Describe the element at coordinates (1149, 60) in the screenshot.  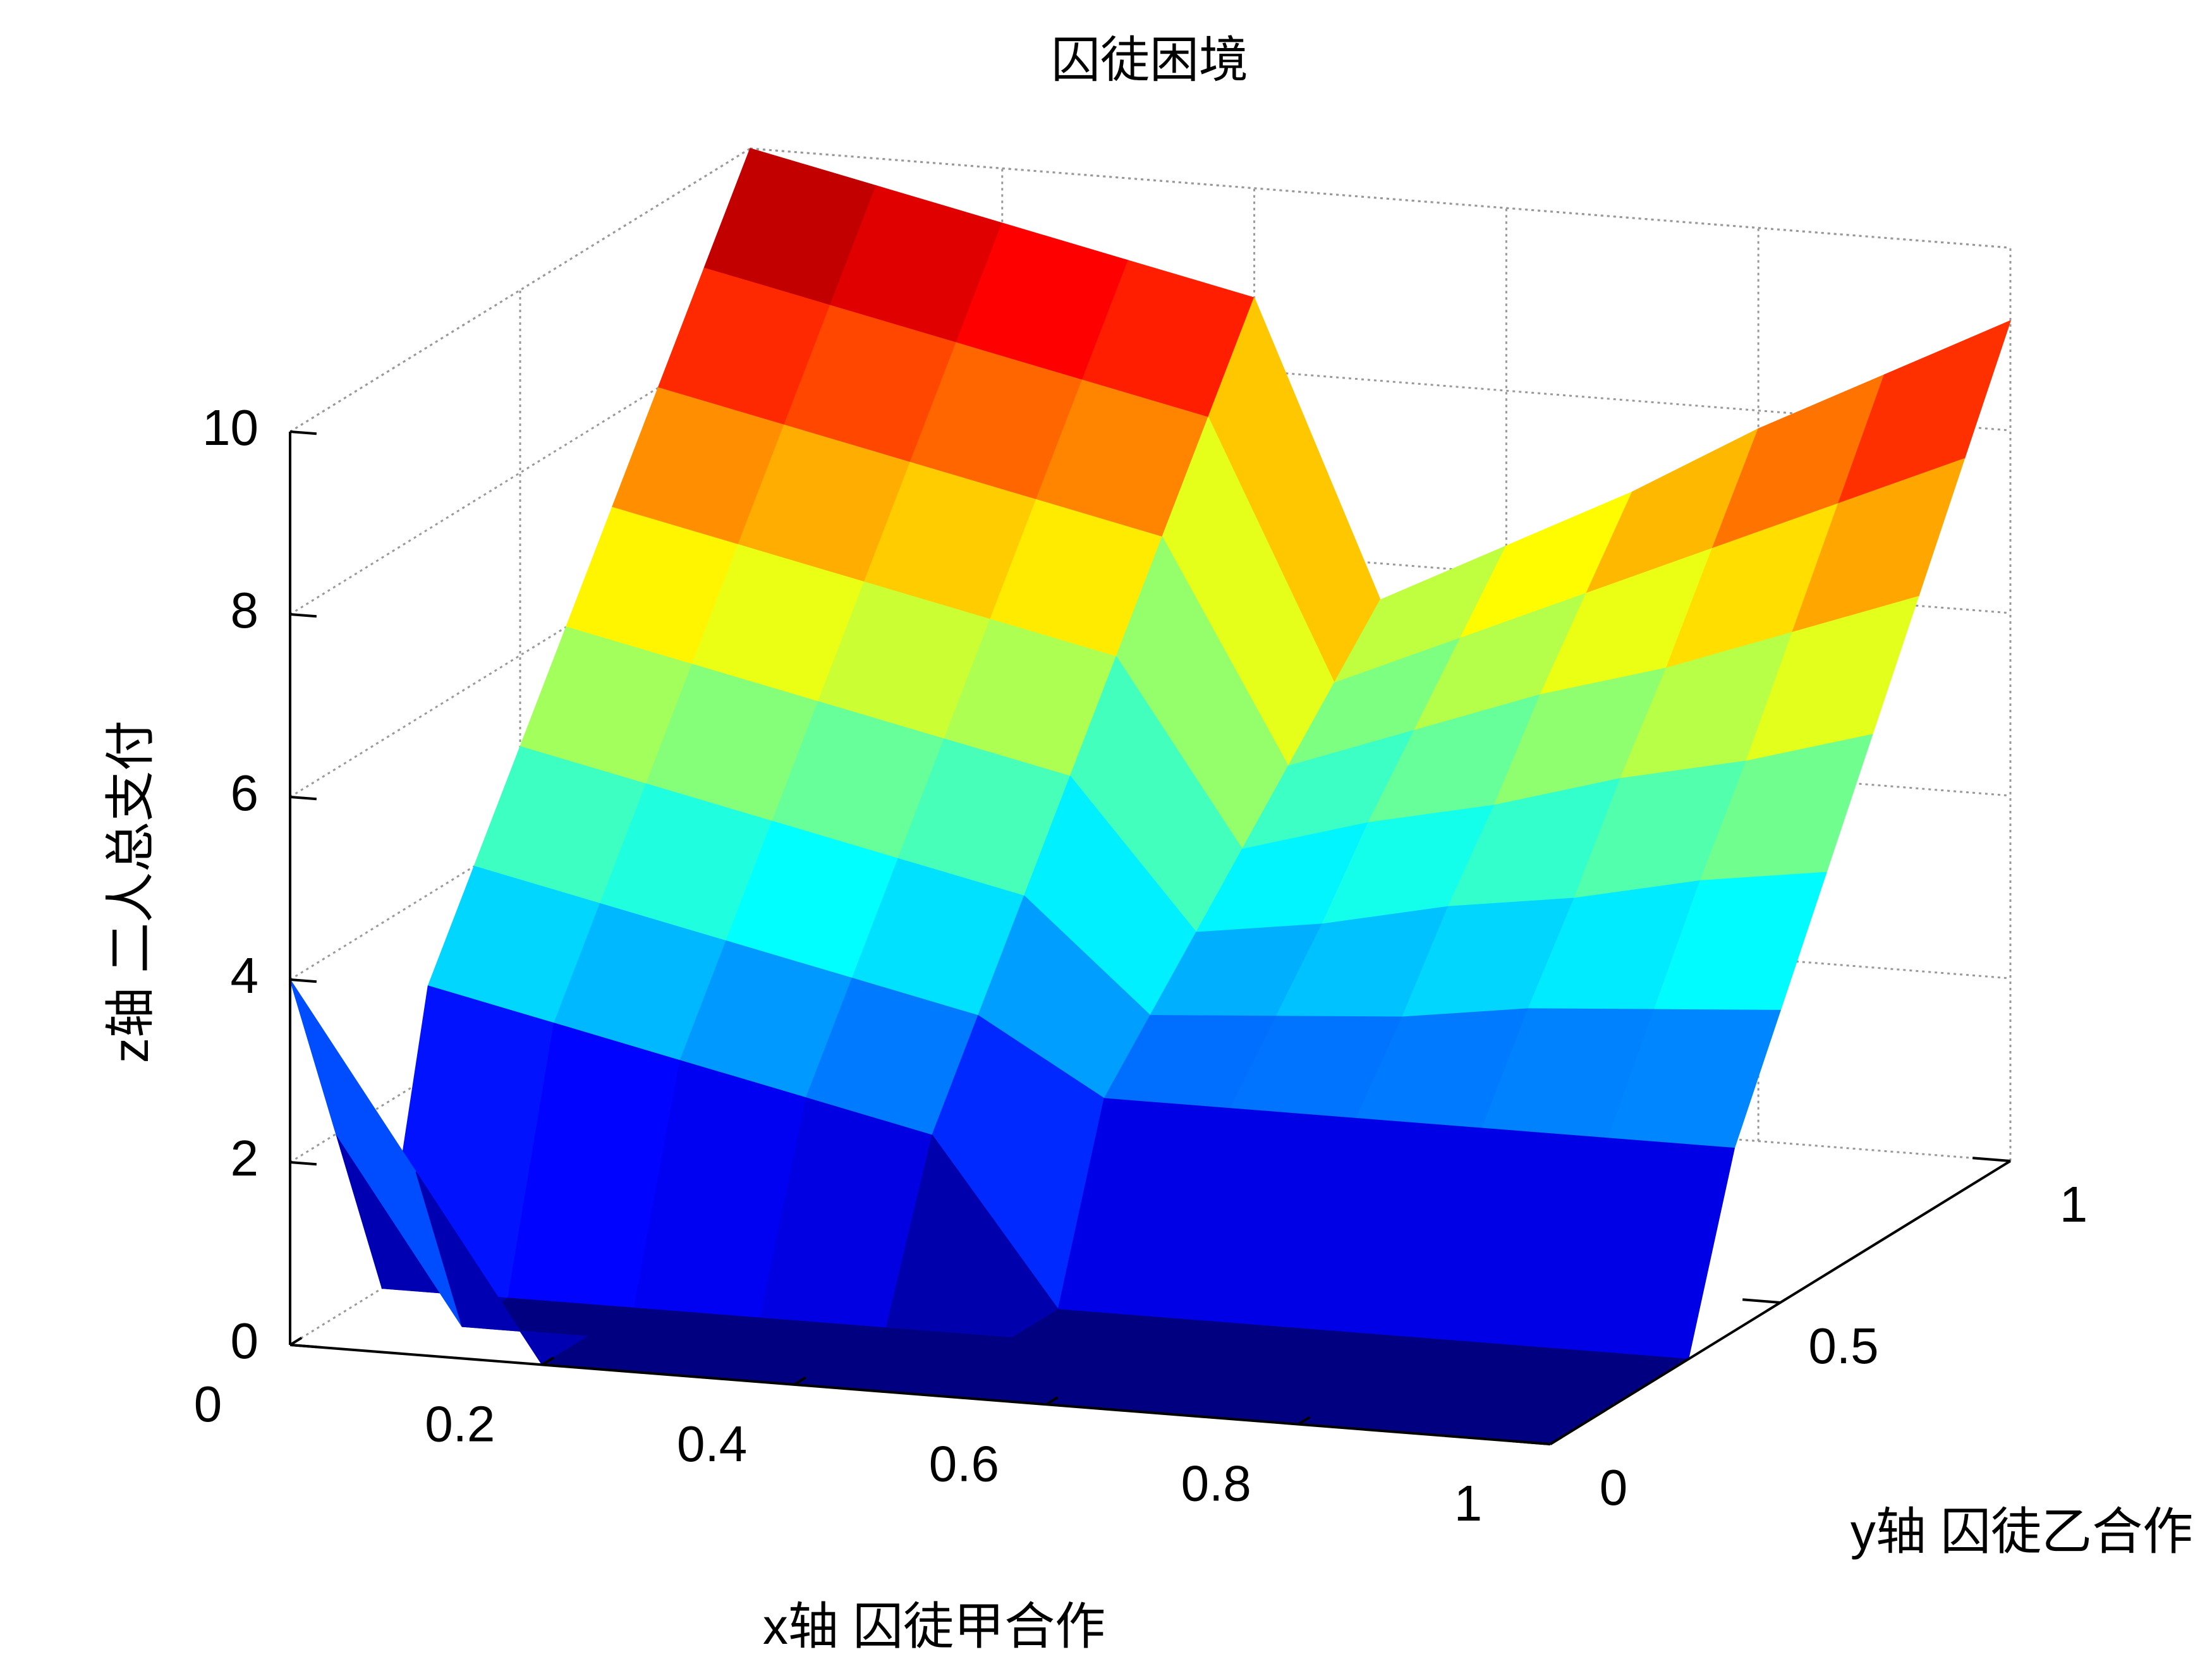
I see `chart-title: 囚徒困境` at that location.